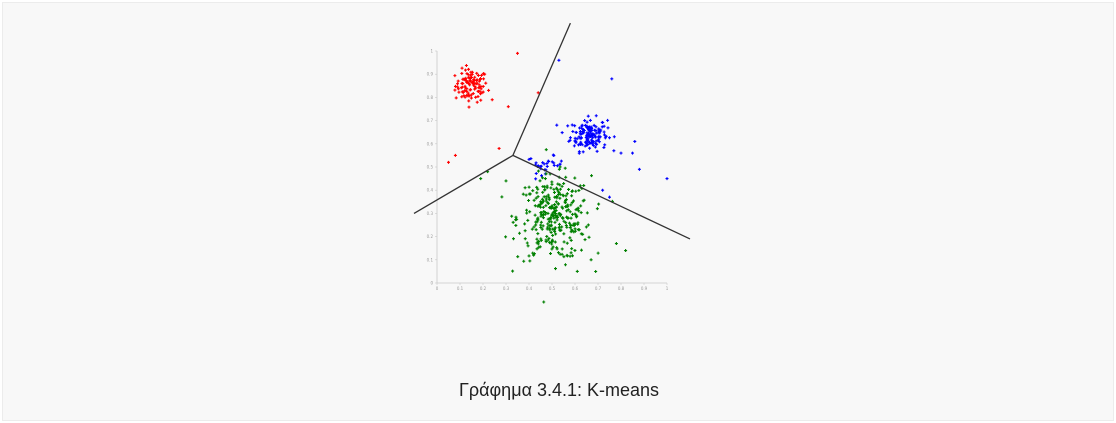 The width and height of the screenshot is (1116, 423). I want to click on x-tick-label: 0, so click(437, 288).